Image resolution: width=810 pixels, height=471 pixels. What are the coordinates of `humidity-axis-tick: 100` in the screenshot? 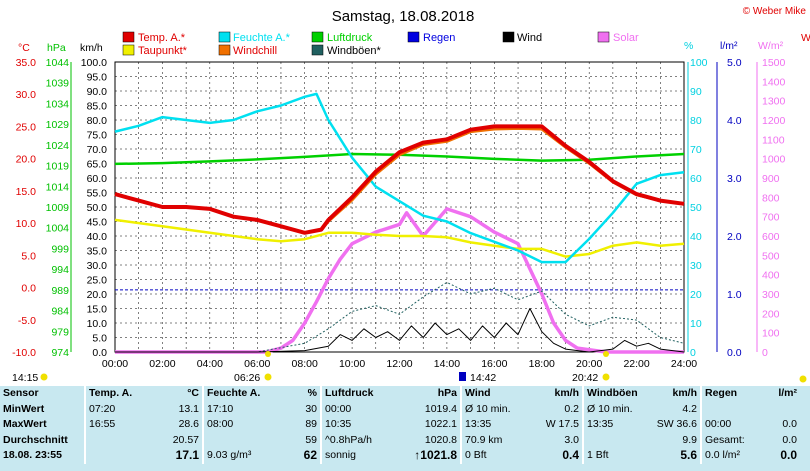 It's located at (699, 63).